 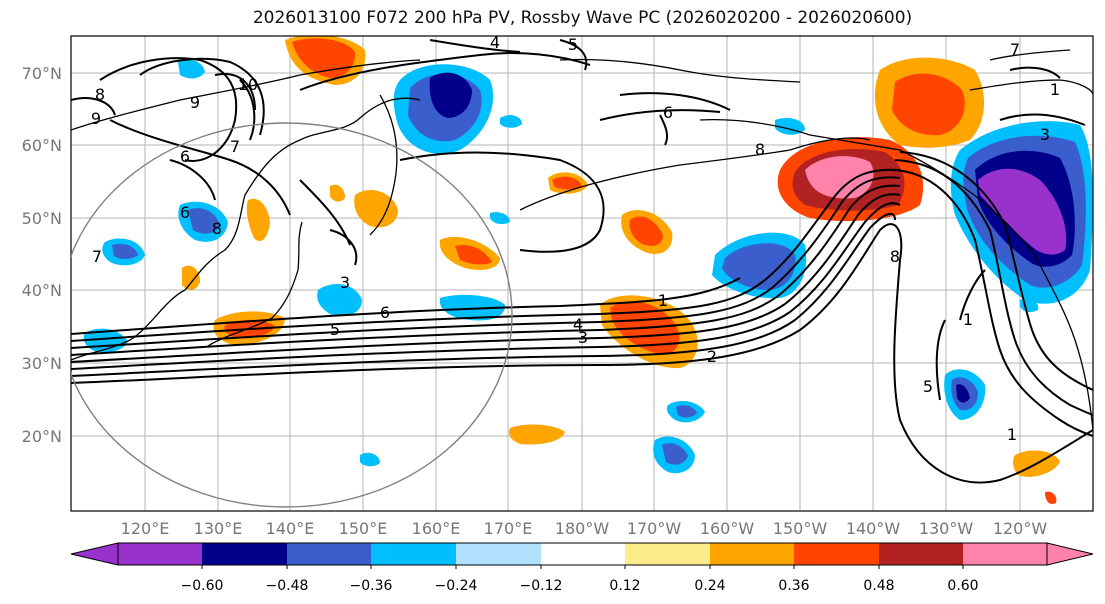 I want to click on coastline-japan, so click(x=255, y=284).